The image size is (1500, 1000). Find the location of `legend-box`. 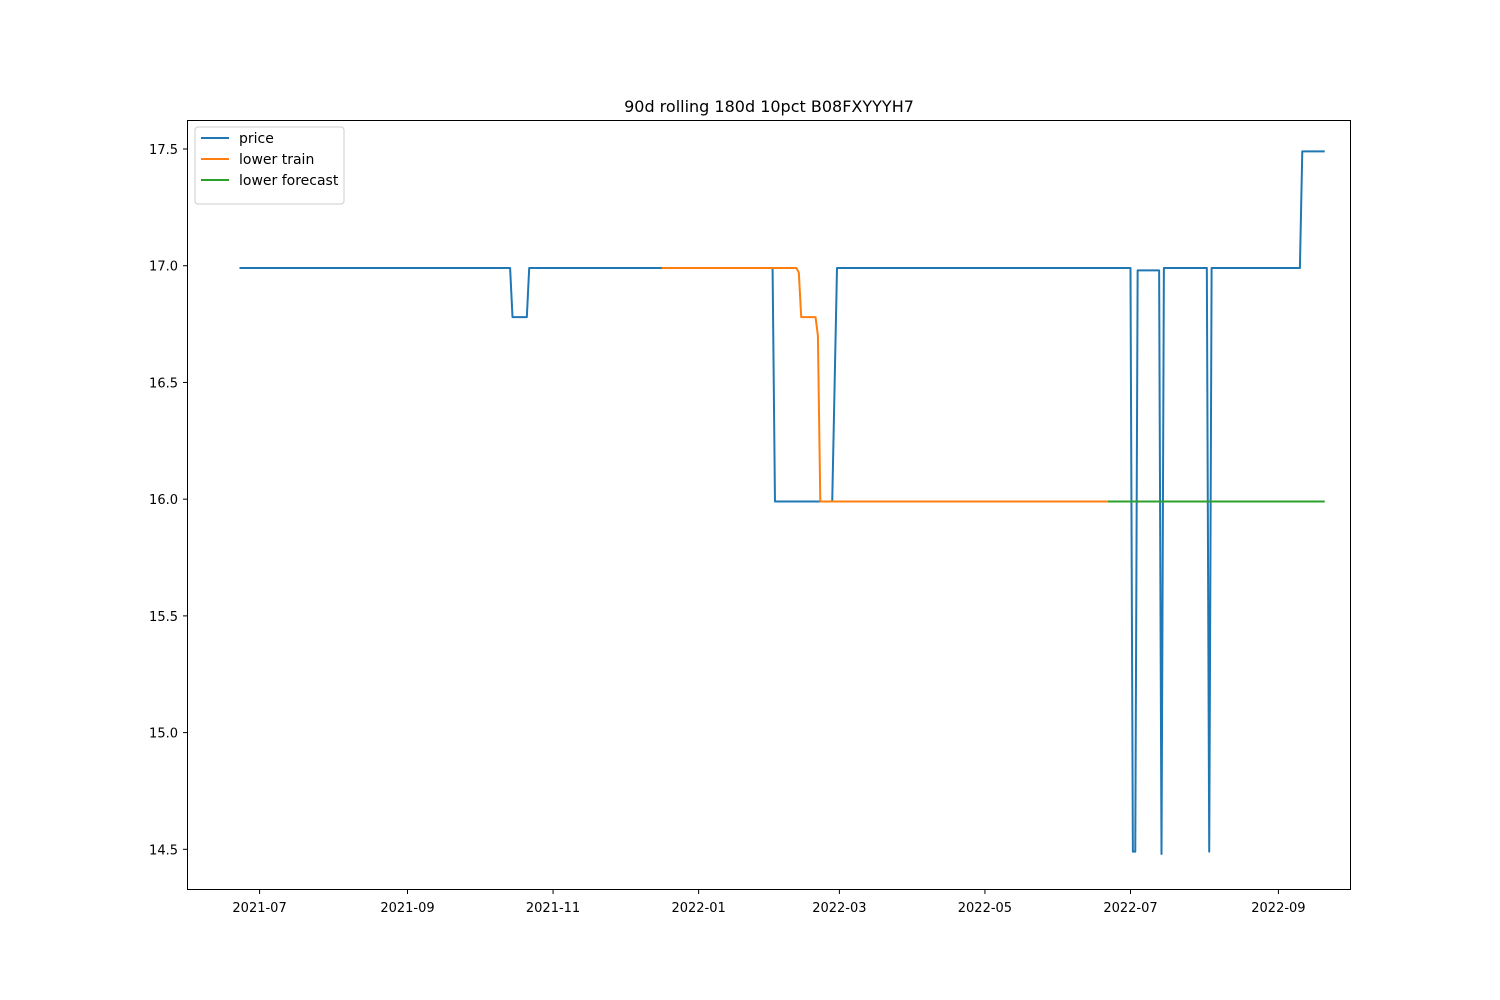

legend-box is located at coordinates (269, 165).